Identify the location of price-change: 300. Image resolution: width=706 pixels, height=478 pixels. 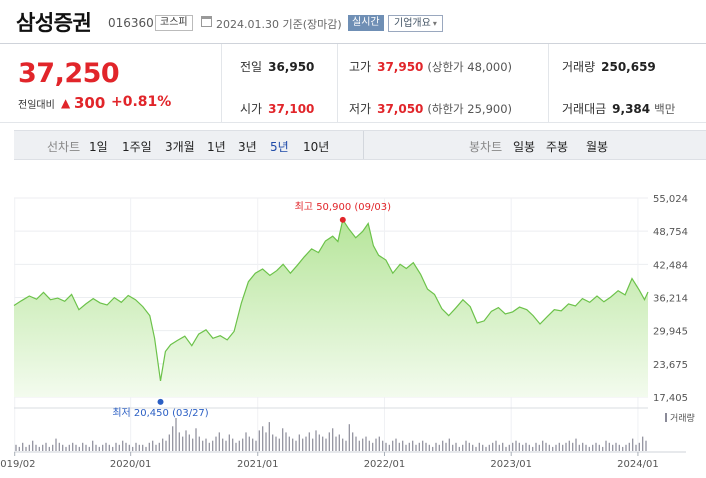
(90, 103).